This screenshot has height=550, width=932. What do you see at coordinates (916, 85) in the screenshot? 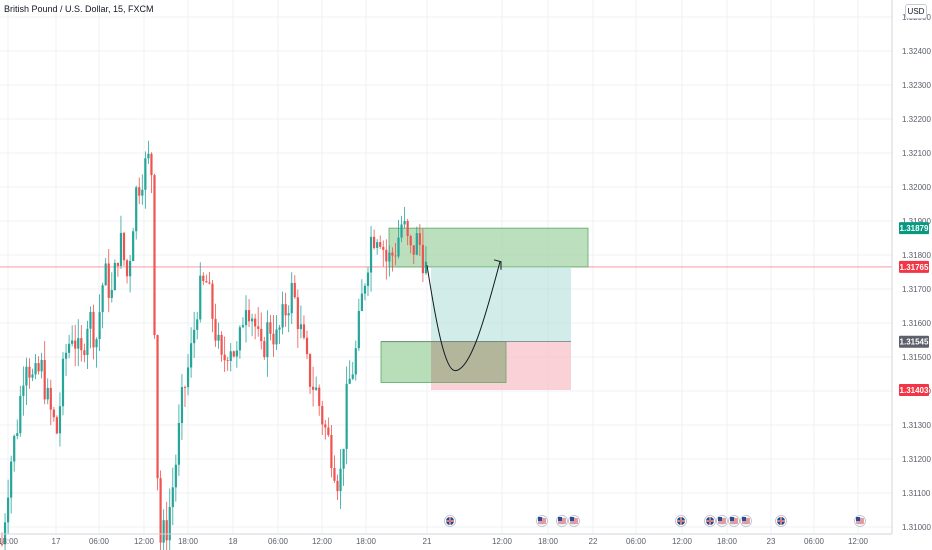
I see `price-tick-label: 1.32300` at bounding box center [916, 85].